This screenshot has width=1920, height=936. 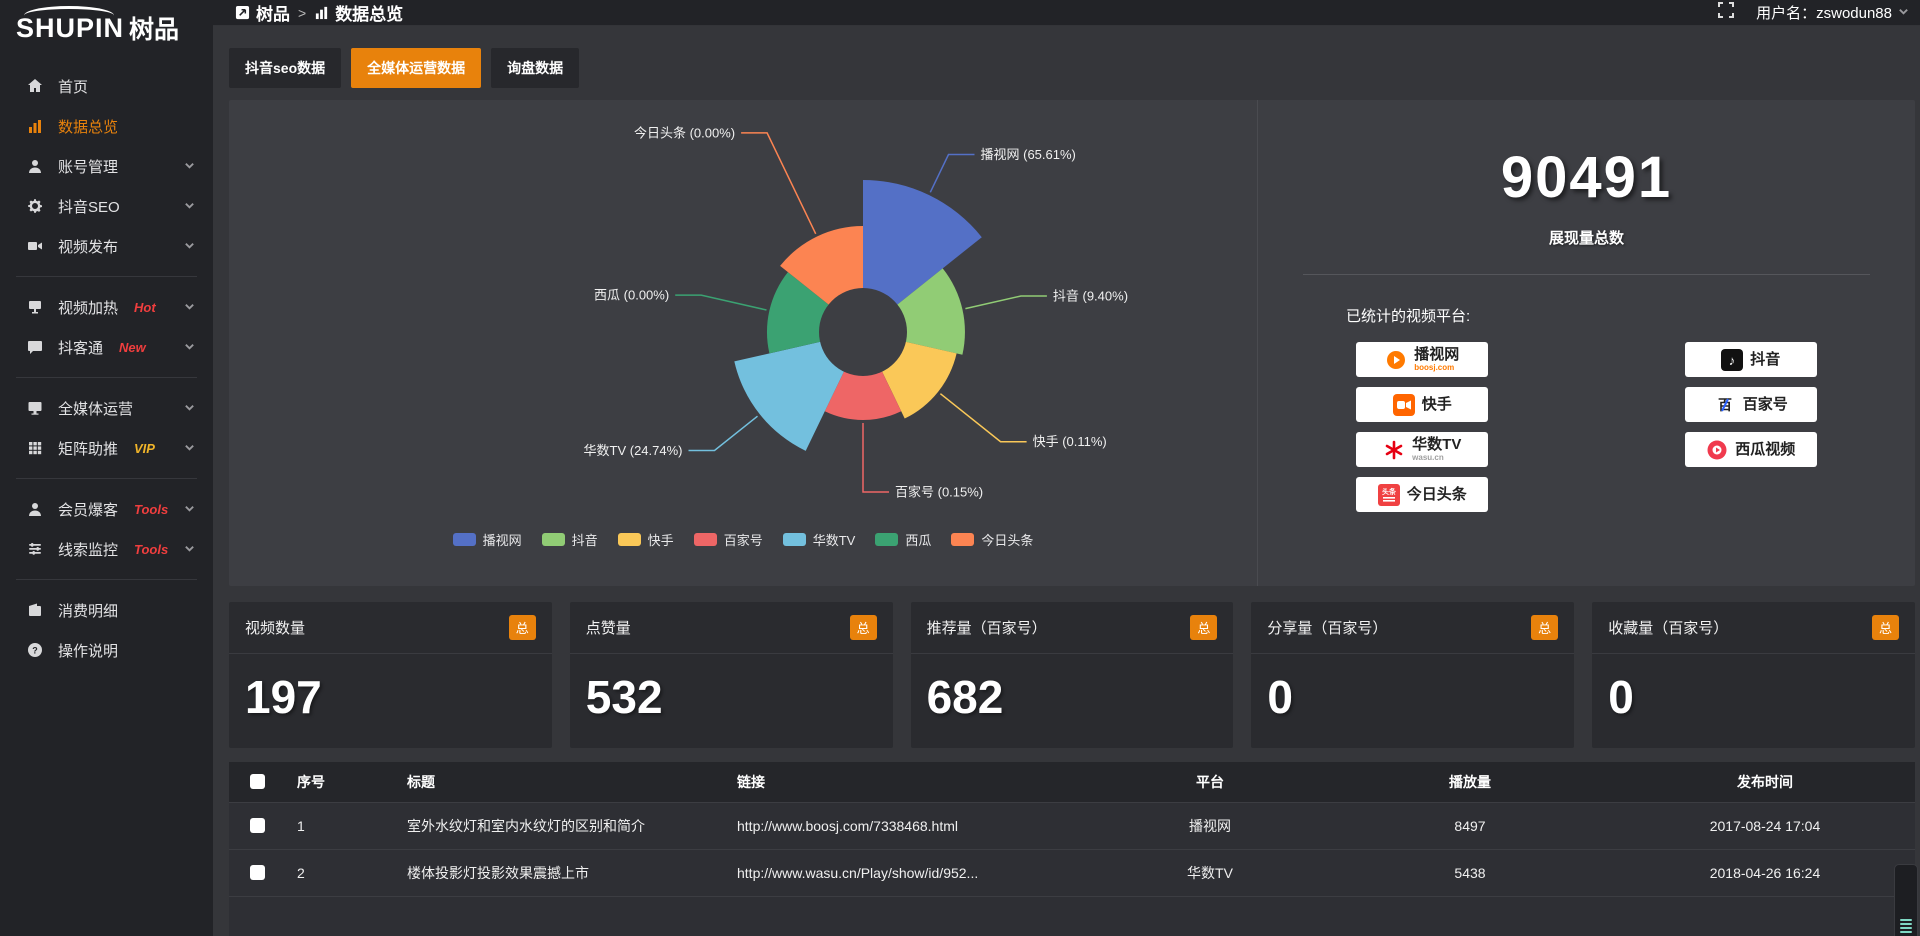 I want to click on col-header-title: 标题, so click(x=560, y=782).